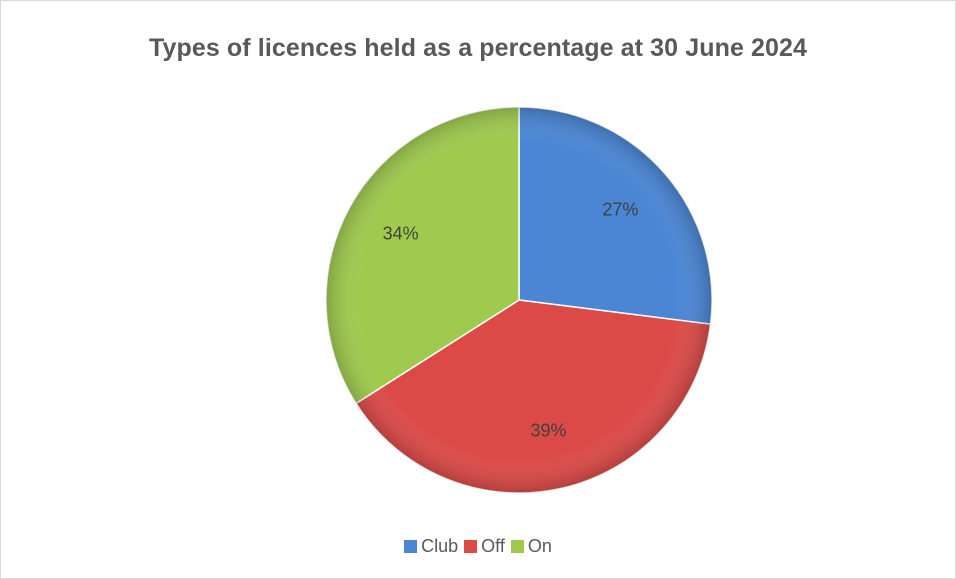 Image resolution: width=956 pixels, height=579 pixels. I want to click on legend-swatch-off, so click(471, 546).